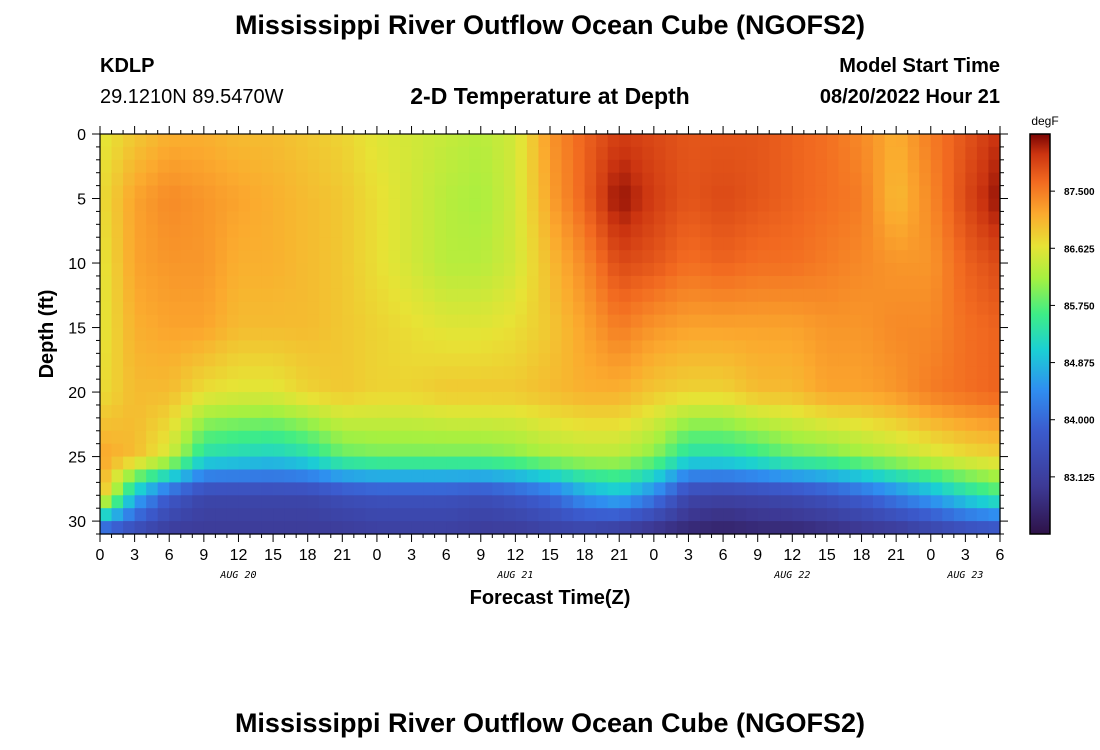 This screenshot has width=1100, height=750. What do you see at coordinates (127, 66) in the screenshot?
I see `station-id: KDLP` at bounding box center [127, 66].